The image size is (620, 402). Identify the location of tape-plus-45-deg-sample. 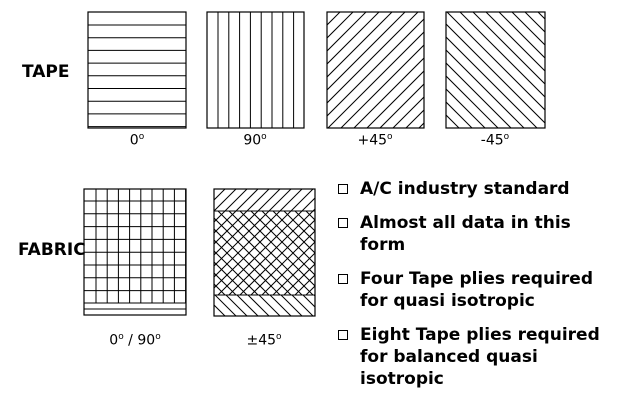
(473, 70).